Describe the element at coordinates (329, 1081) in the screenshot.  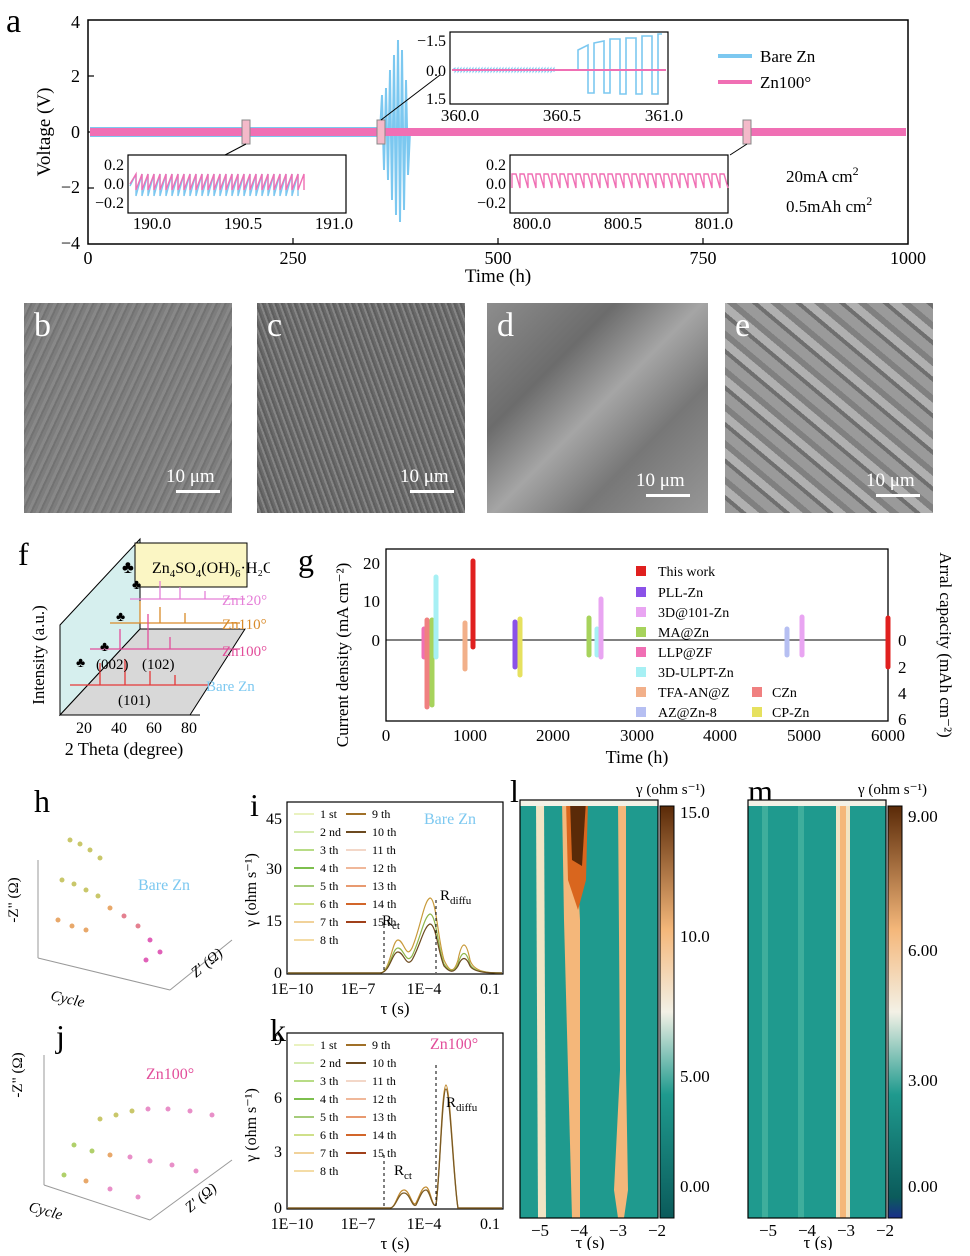
I see `svg-text: 3 th` at that location.